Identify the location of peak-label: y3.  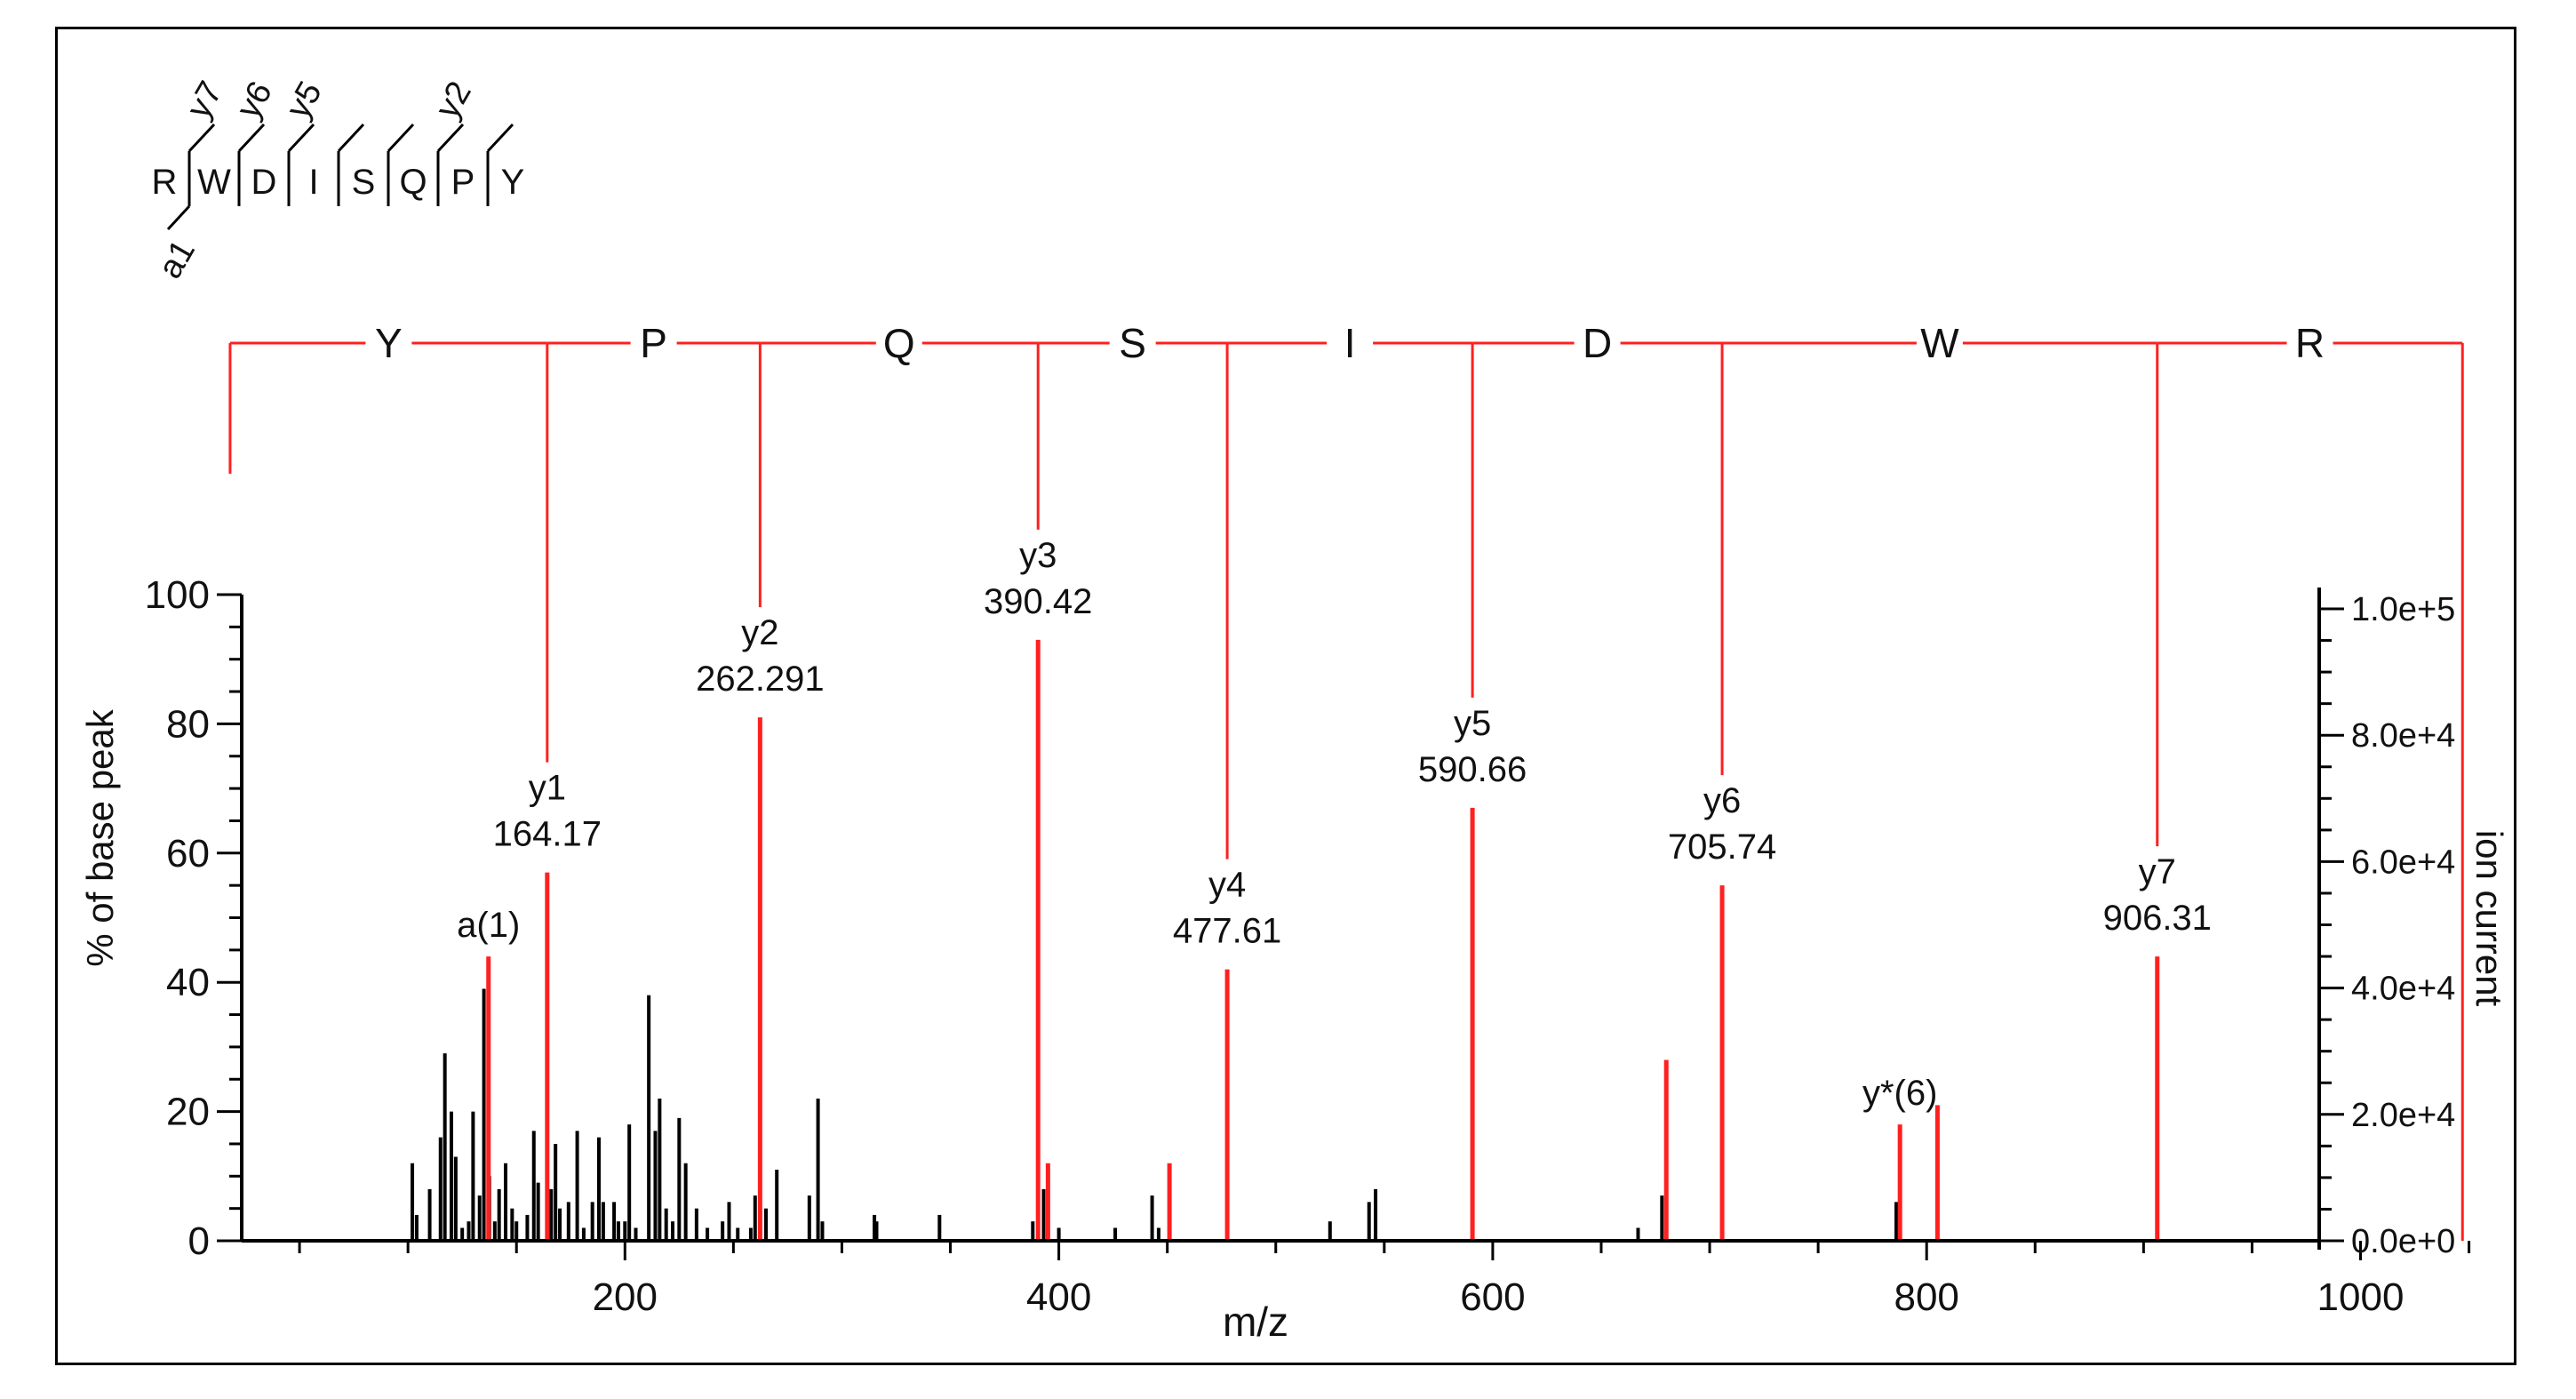
(1038, 555).